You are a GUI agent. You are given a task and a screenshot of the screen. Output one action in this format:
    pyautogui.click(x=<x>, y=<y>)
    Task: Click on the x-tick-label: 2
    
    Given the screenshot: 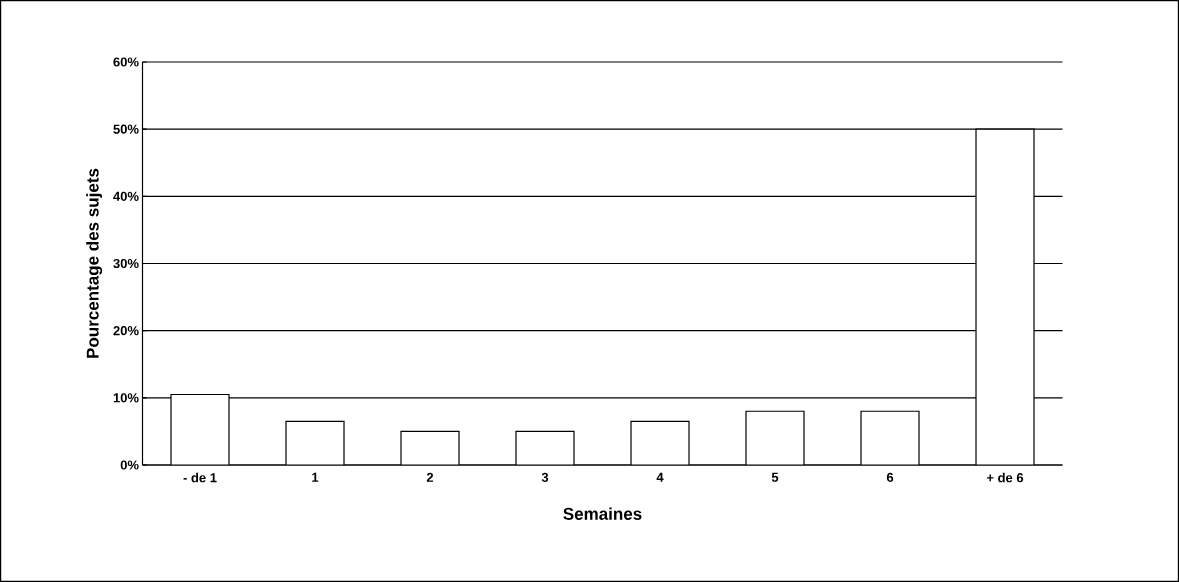 What is the action you would take?
    pyautogui.click(x=430, y=477)
    